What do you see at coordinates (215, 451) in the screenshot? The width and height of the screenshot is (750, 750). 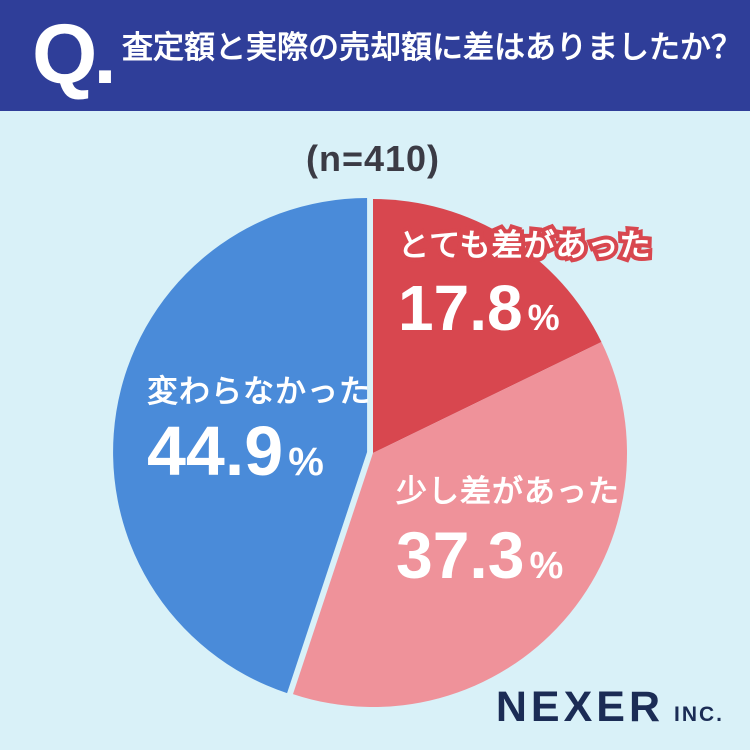 I see `slice-percent-number: 44.9` at bounding box center [215, 451].